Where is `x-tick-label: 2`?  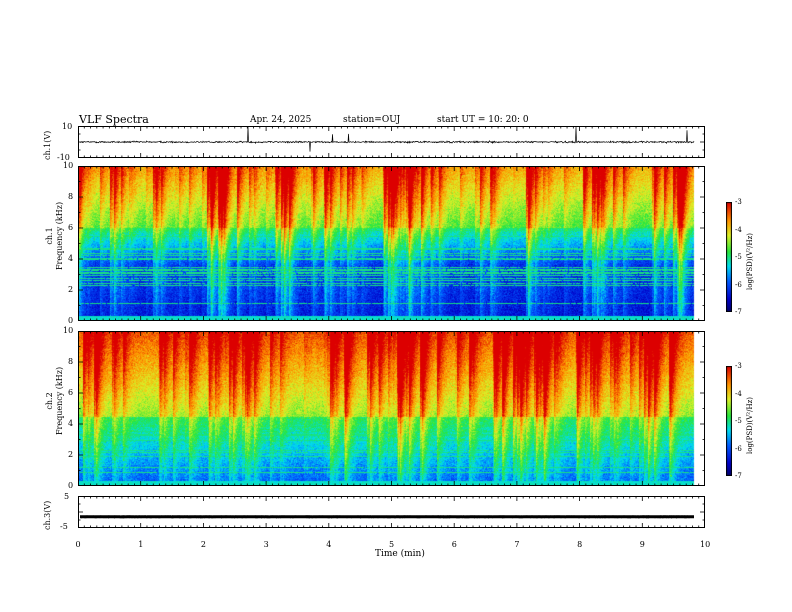
x-tick-label: 2 is located at coordinates (203, 544).